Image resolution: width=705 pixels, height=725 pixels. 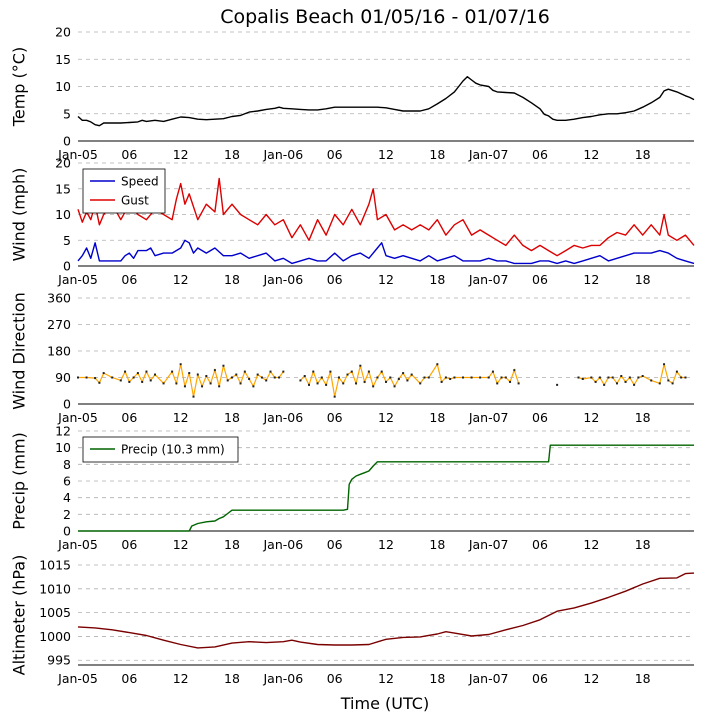 What do you see at coordinates (55, 612) in the screenshot?
I see `altimeter-y-tick-label: 1005` at bounding box center [55, 612].